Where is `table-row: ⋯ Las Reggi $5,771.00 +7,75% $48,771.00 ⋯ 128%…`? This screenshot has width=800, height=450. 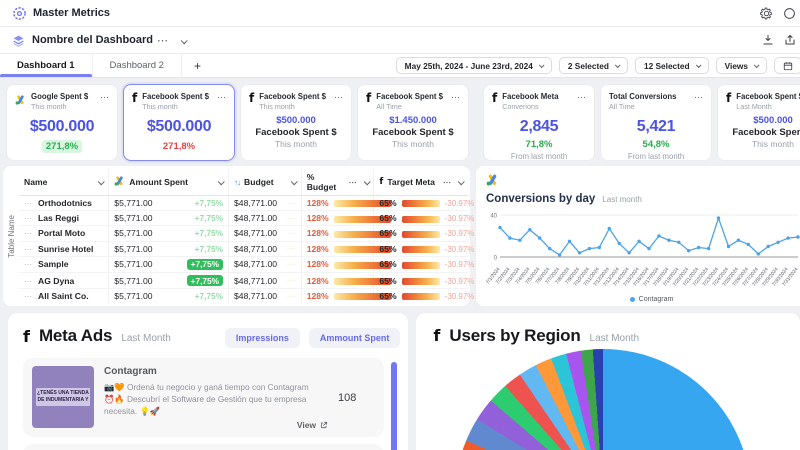
table-row: ⋯ Las Reggi $5,771.00 +7,75% $48,771.00 ⋯ 128%… is located at coordinates (246, 218).